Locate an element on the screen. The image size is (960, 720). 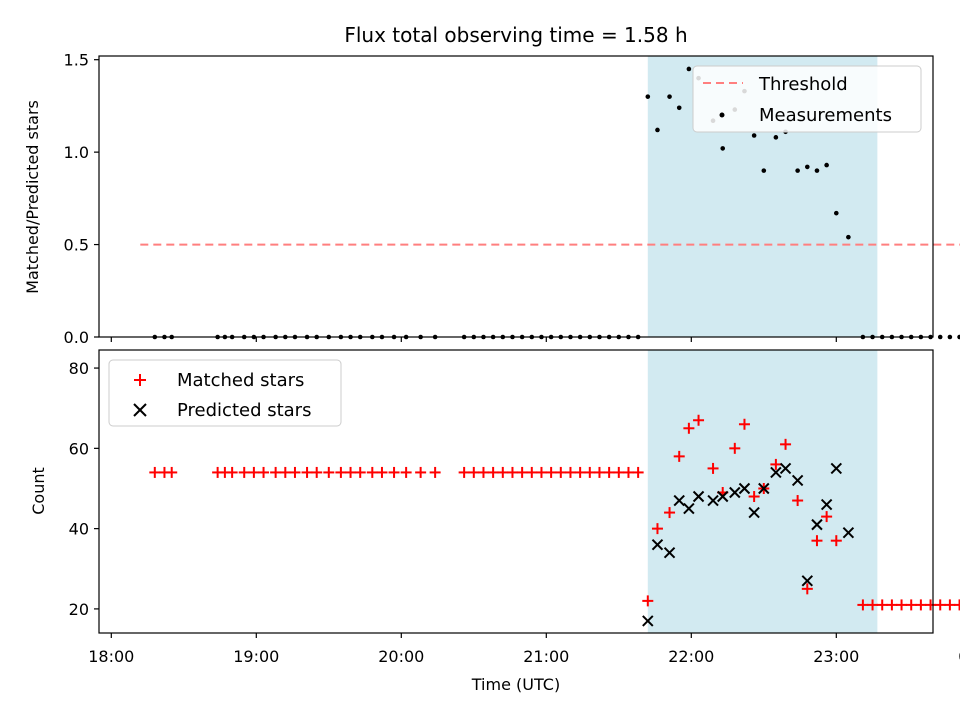
y-tick-label: 20 is located at coordinates (79, 609).